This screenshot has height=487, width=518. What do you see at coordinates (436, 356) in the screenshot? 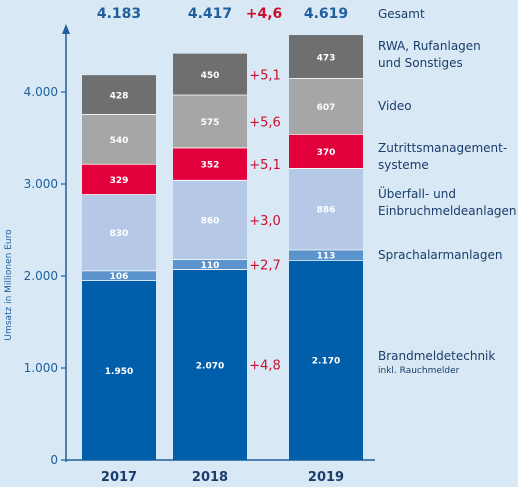
I see `legend-label: Brandmeldetechnik` at bounding box center [436, 356].